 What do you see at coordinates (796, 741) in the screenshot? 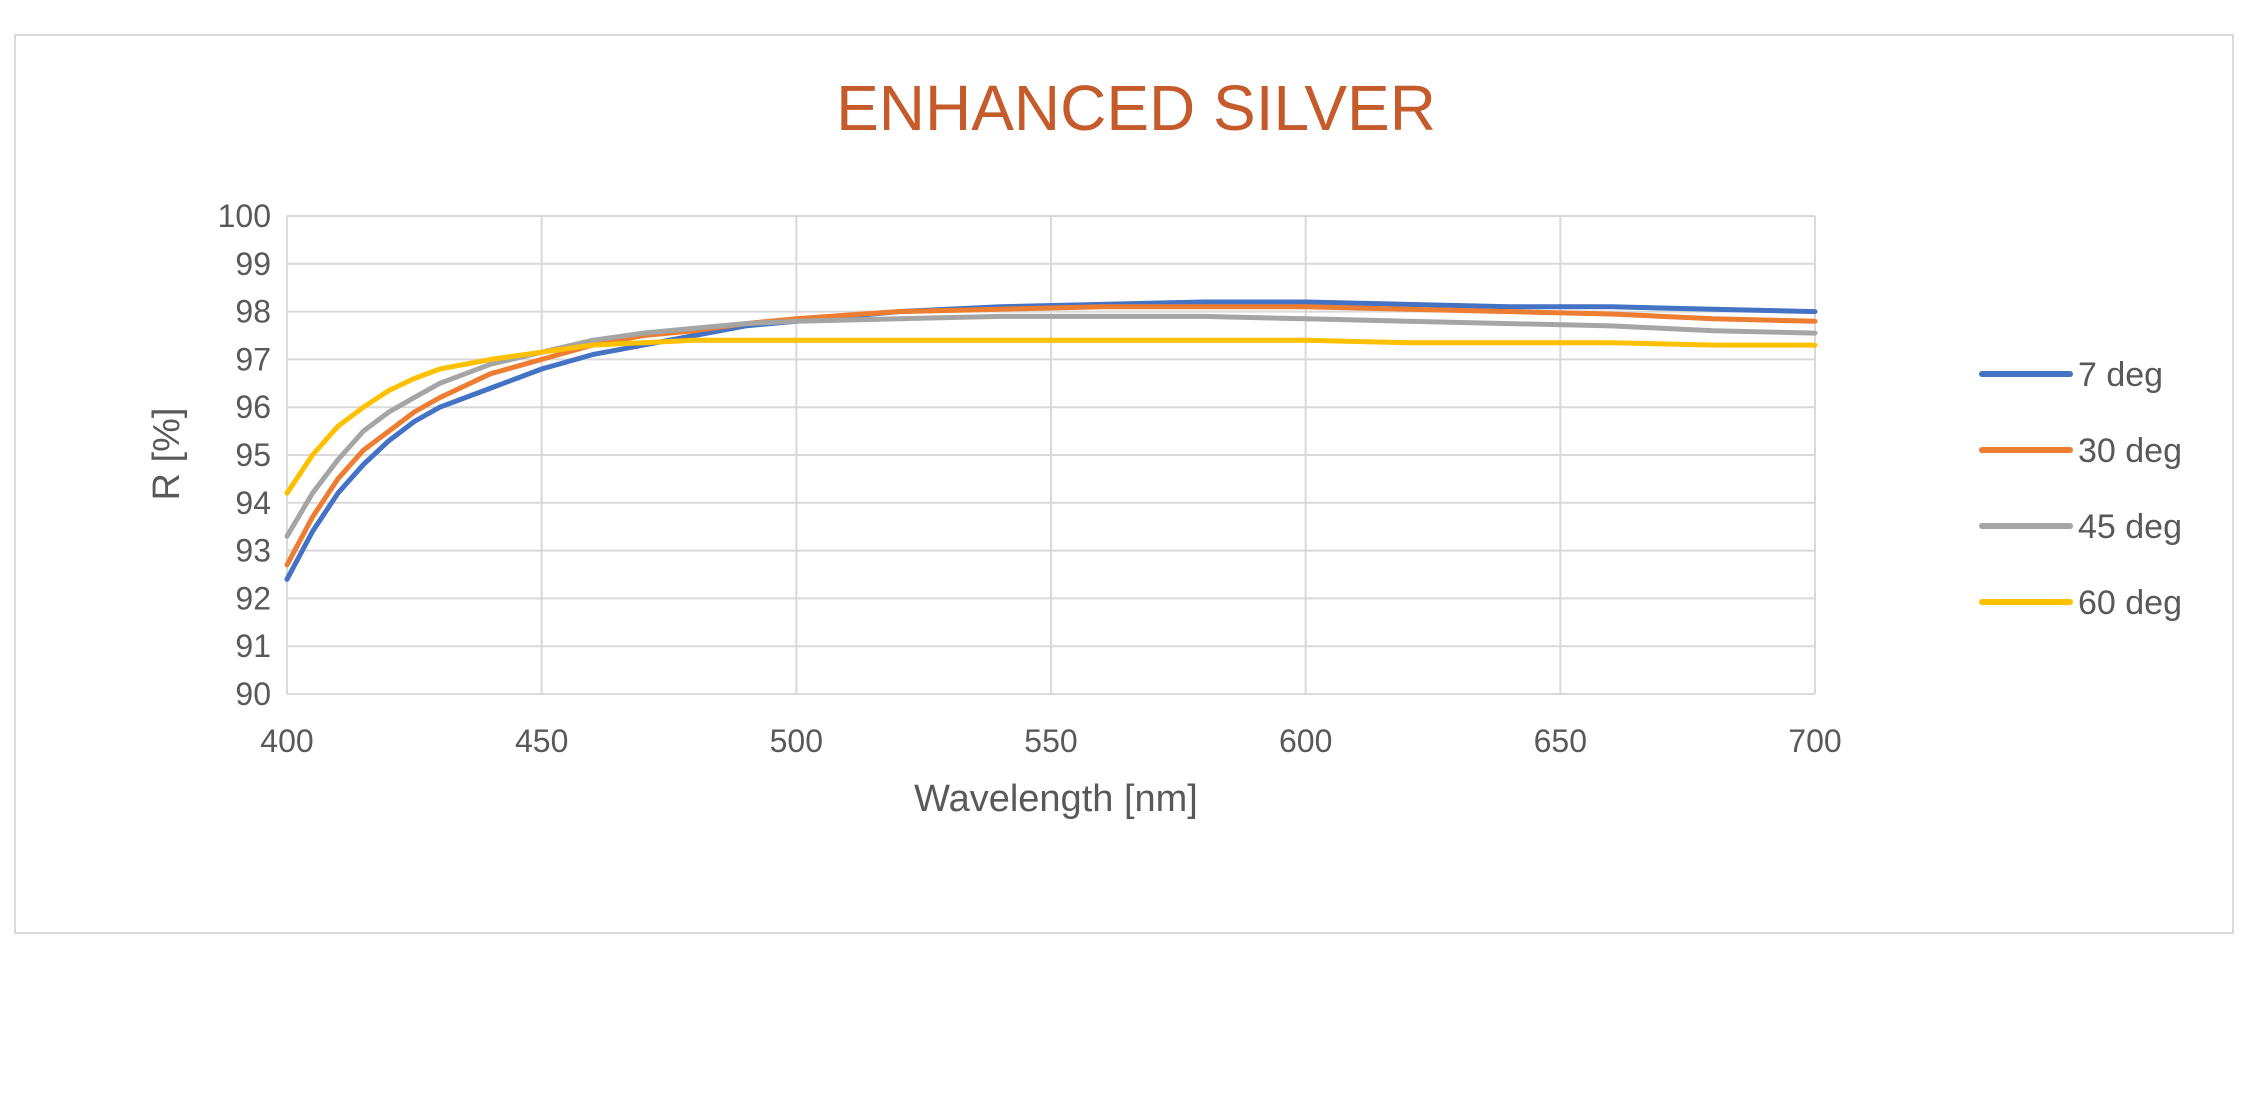
I see `x-tick-label: 500` at bounding box center [796, 741].